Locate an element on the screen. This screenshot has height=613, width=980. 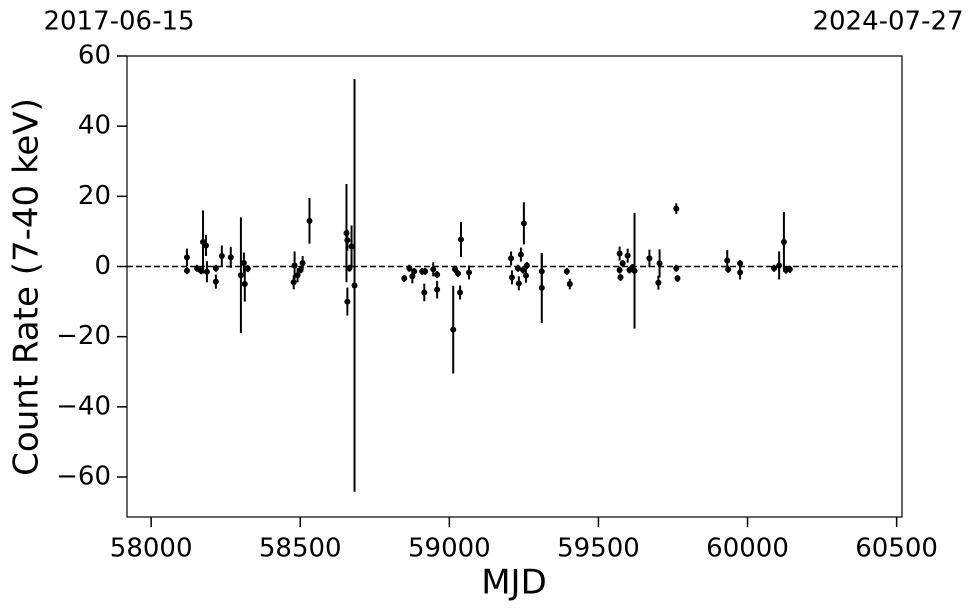
x-tick-label: 59000 is located at coordinates (449, 549).